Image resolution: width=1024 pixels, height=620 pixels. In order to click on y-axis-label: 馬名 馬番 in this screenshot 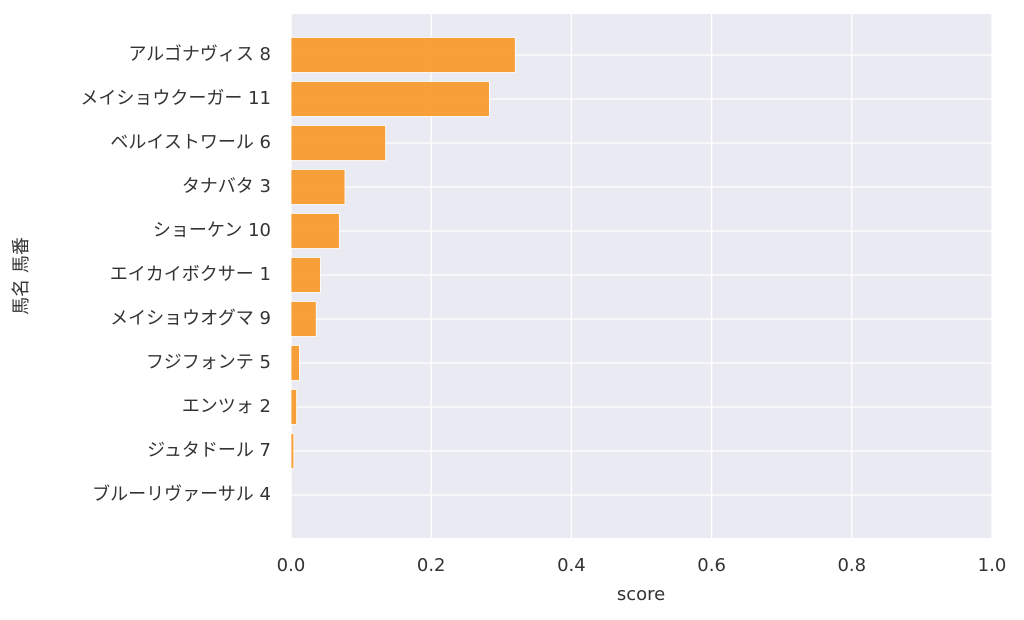, I will do `click(21, 276)`.